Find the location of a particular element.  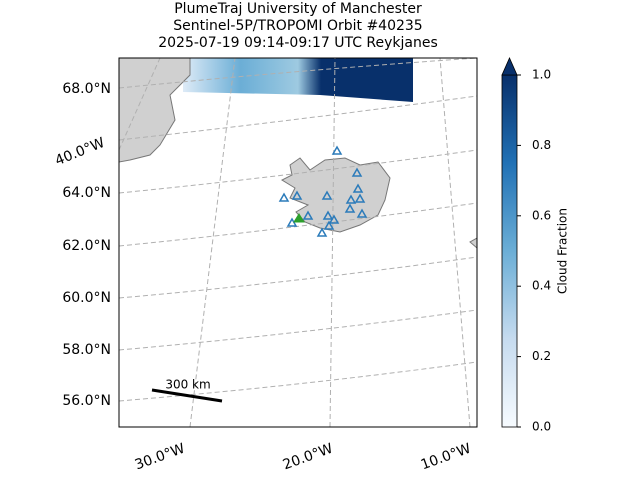

cloud-swath is located at coordinates (298, 80).